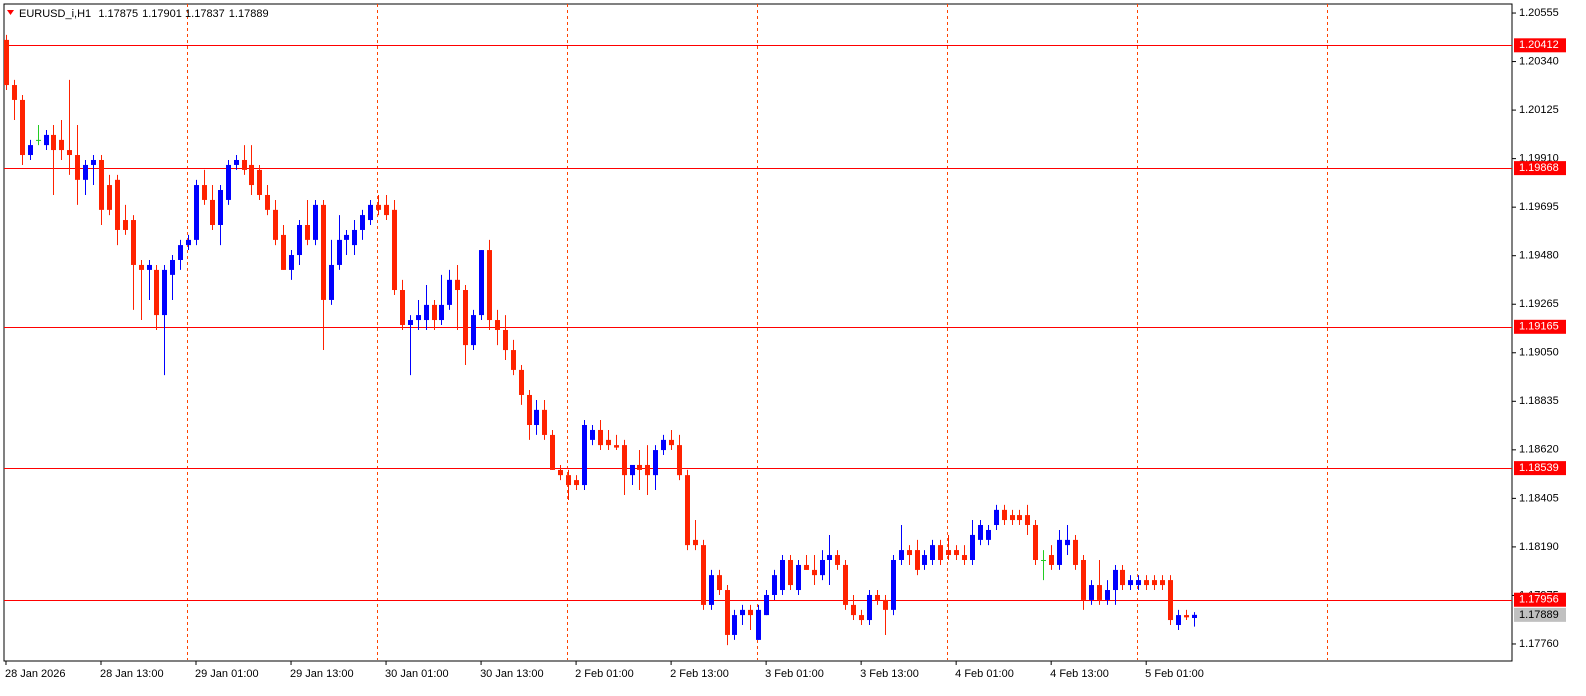 The width and height of the screenshot is (1586, 696). I want to click on y-tick-label: 1.20125, so click(1539, 110).